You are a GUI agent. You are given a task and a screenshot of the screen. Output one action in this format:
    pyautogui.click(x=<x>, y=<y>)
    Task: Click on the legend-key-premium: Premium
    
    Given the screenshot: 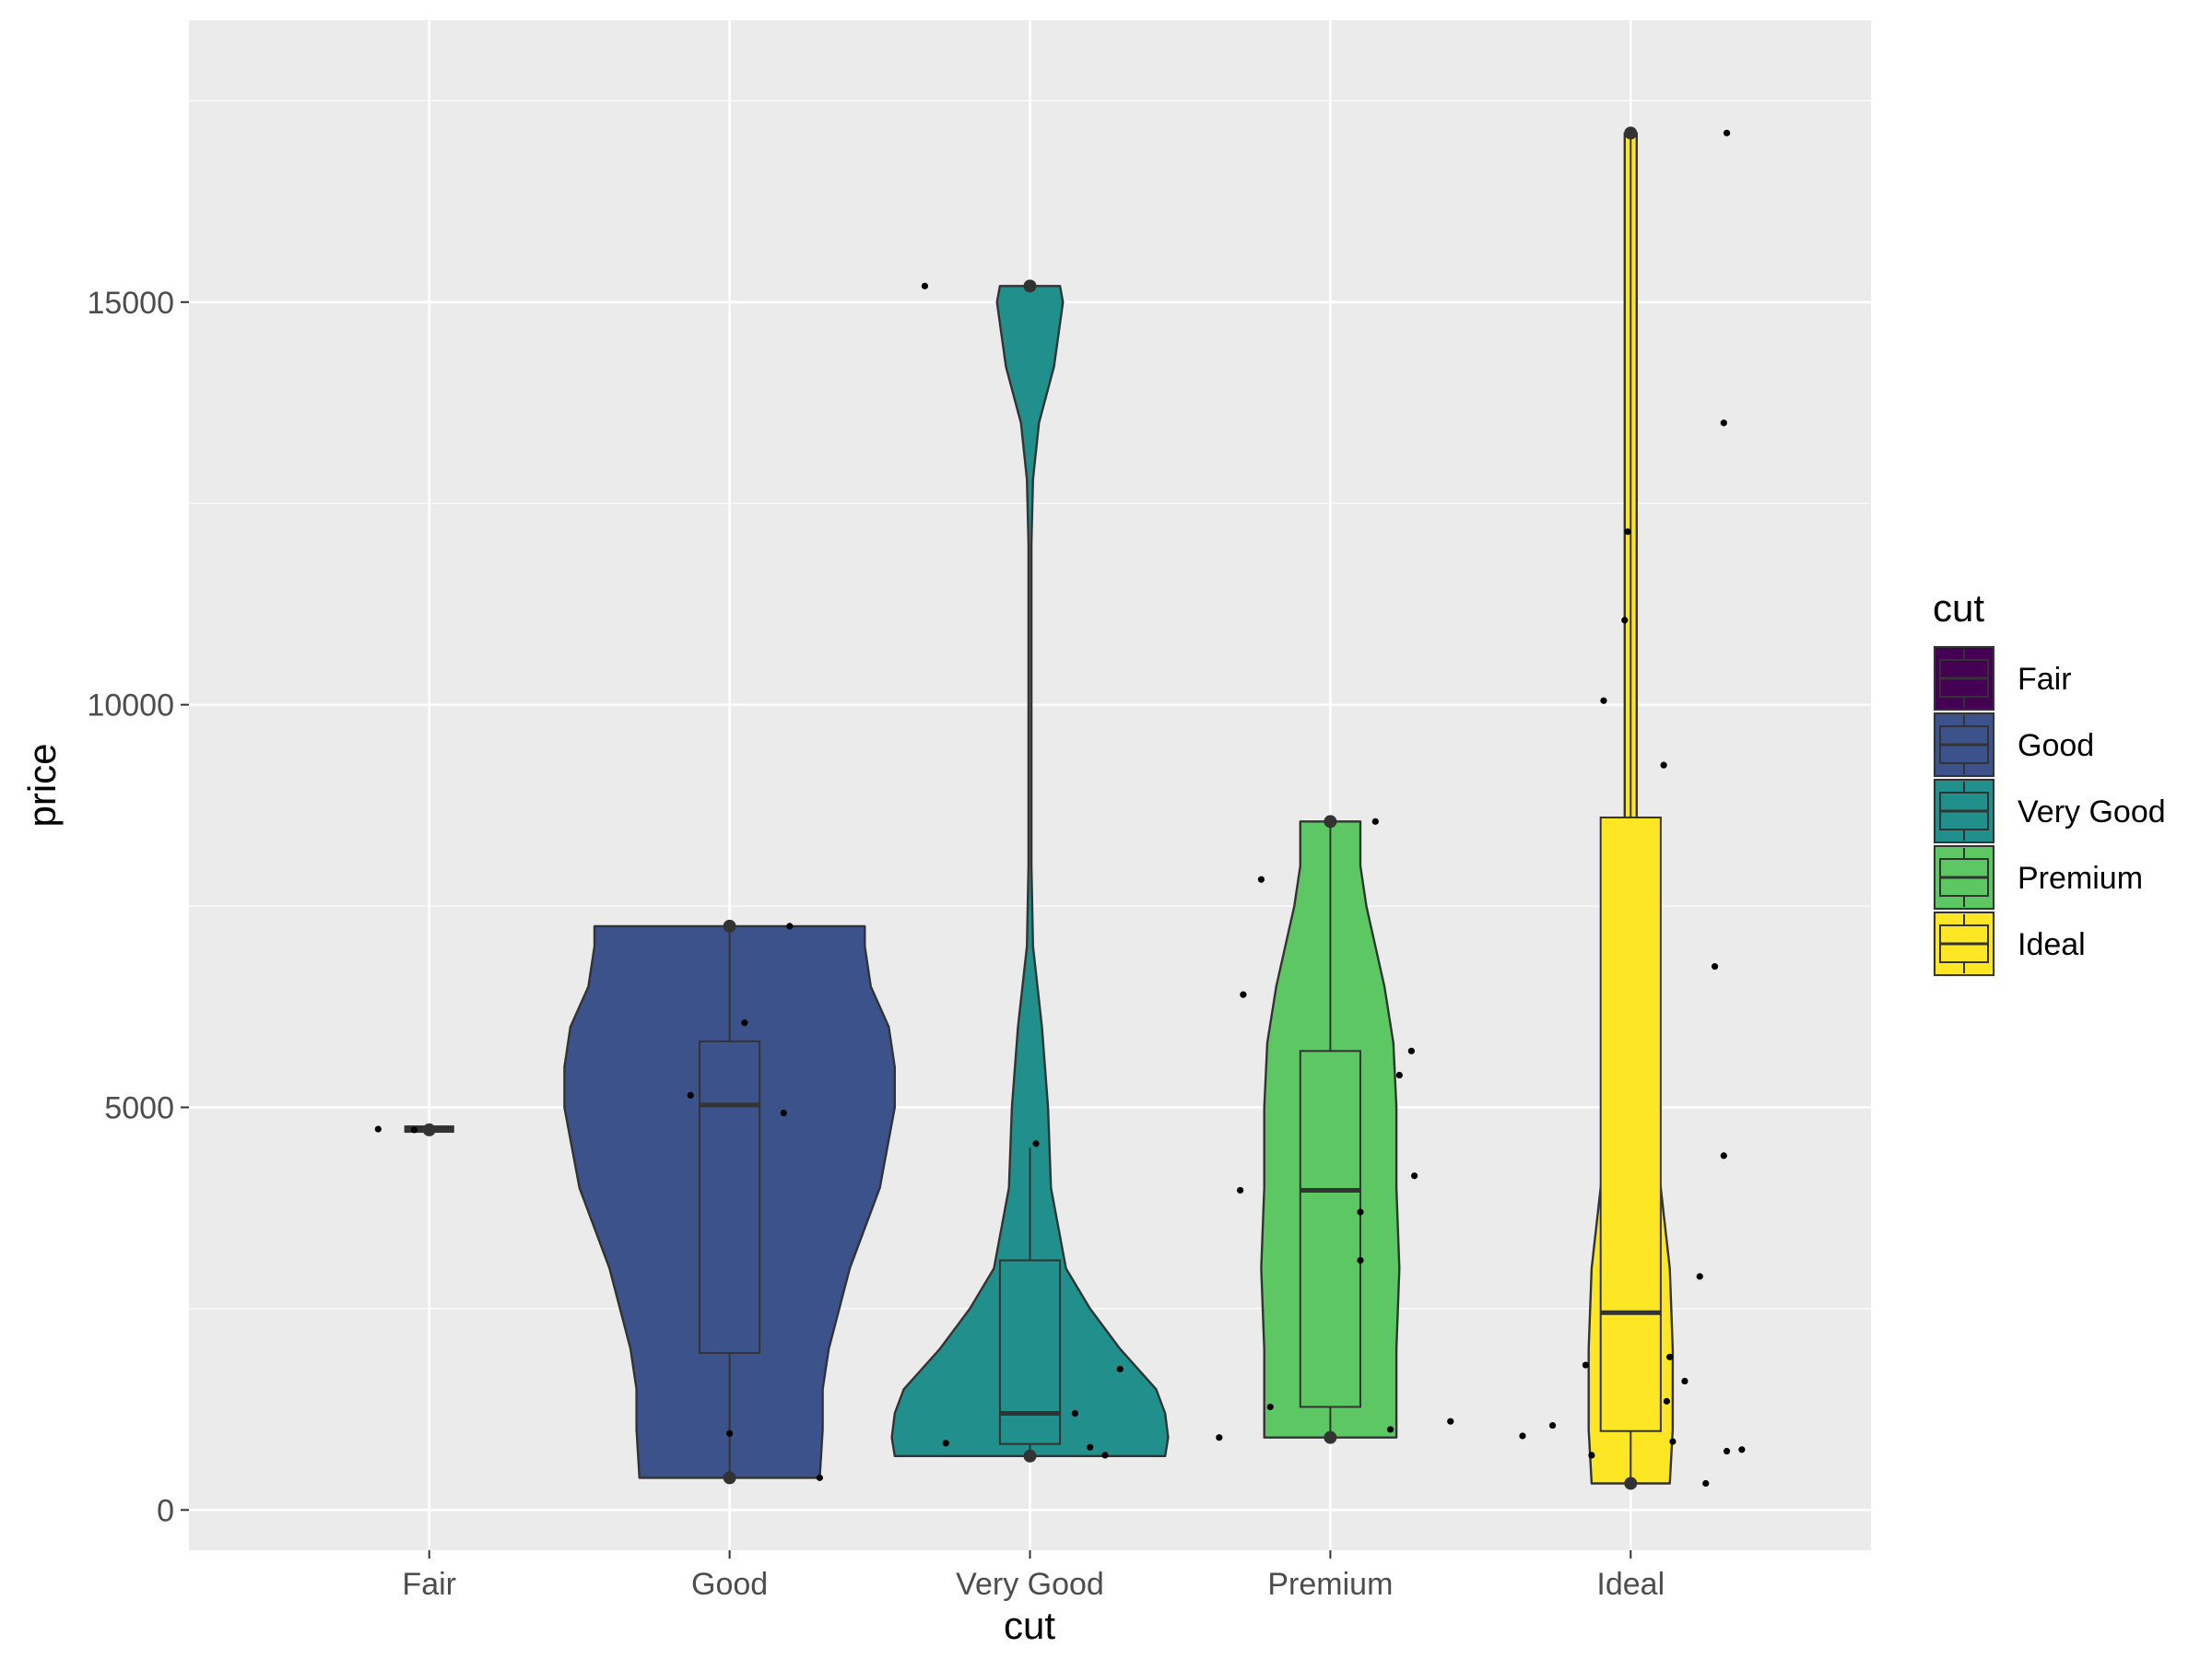 What is the action you would take?
    pyautogui.click(x=2038, y=877)
    